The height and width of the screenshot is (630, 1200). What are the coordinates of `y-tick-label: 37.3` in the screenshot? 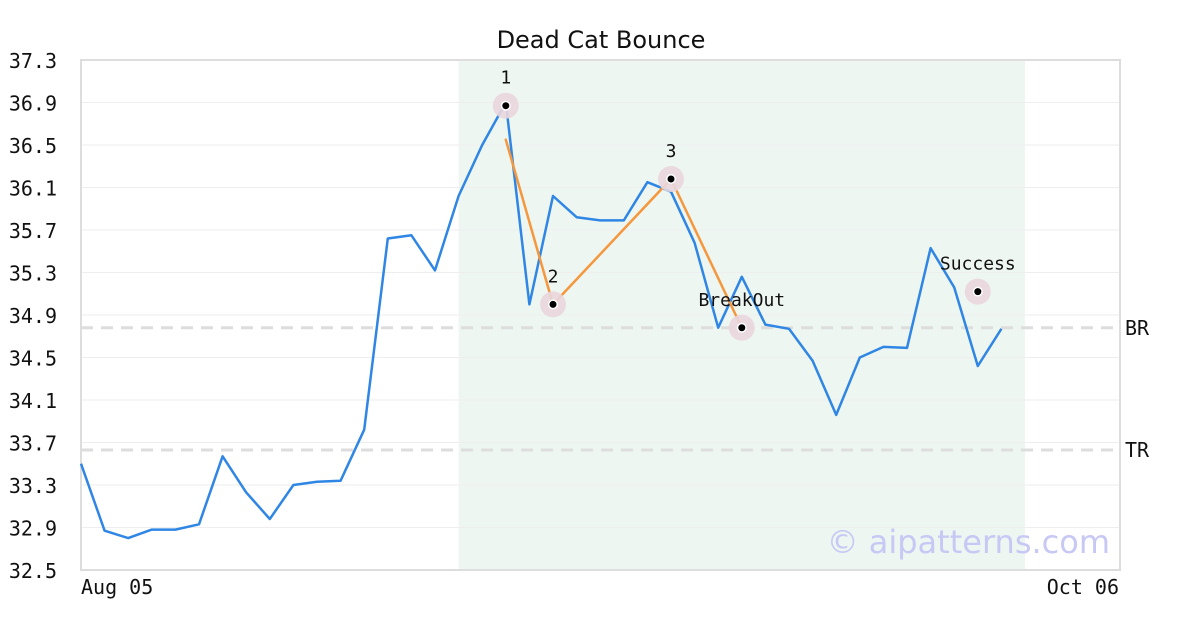 It's located at (33, 61).